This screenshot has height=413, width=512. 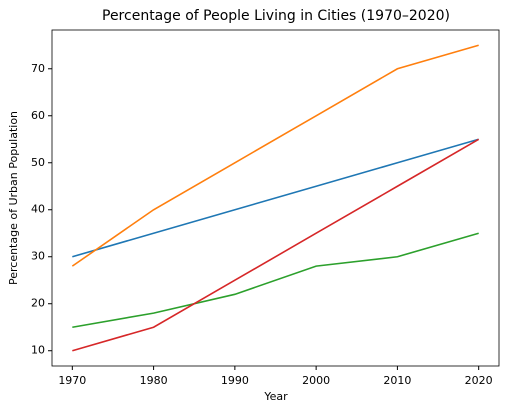 What do you see at coordinates (38, 350) in the screenshot?
I see `y-tick-label: 10` at bounding box center [38, 350].